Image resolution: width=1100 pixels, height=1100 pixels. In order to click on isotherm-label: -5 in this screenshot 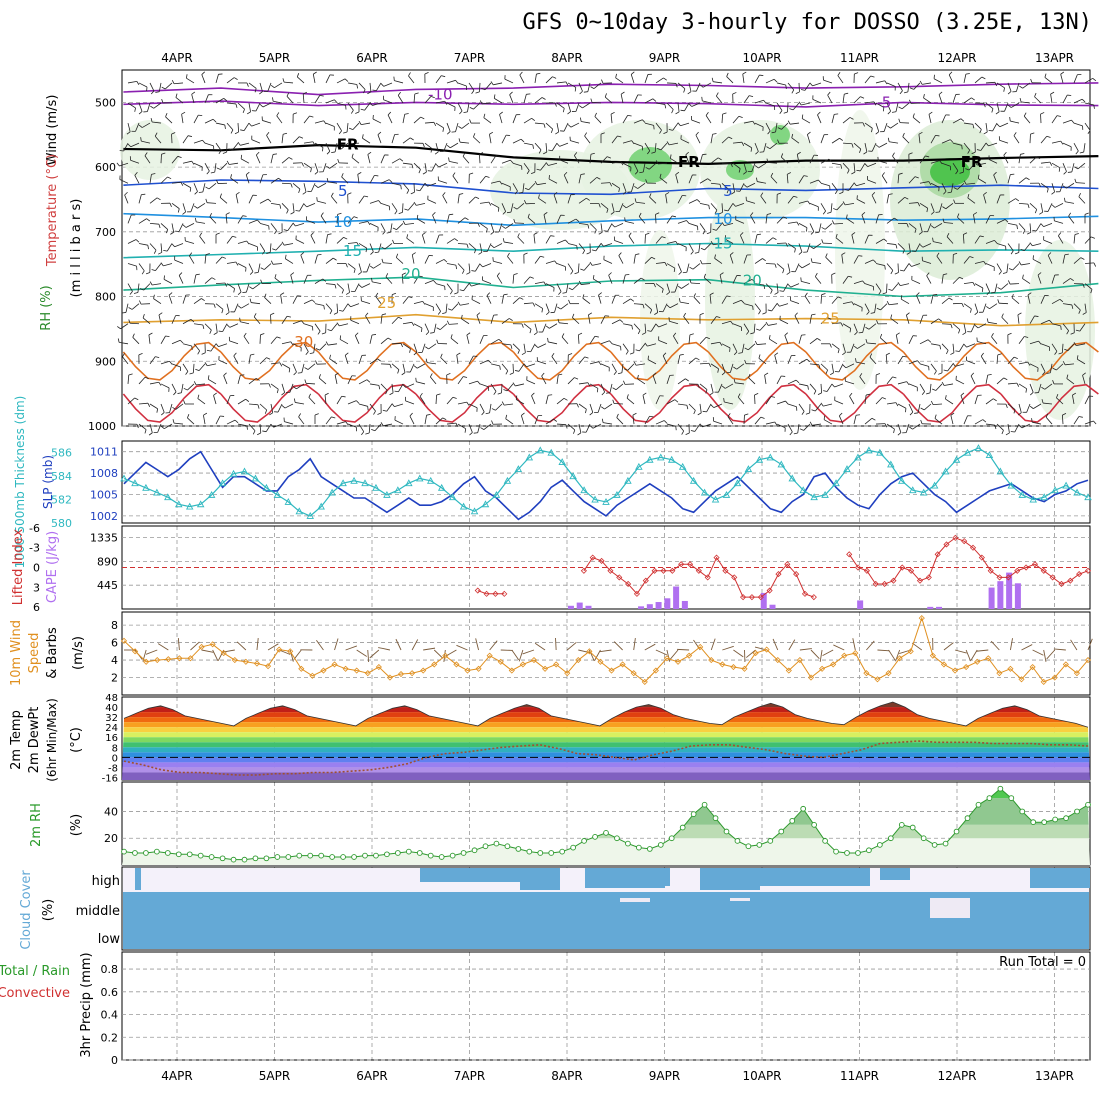, I will do `click(883, 102)`.